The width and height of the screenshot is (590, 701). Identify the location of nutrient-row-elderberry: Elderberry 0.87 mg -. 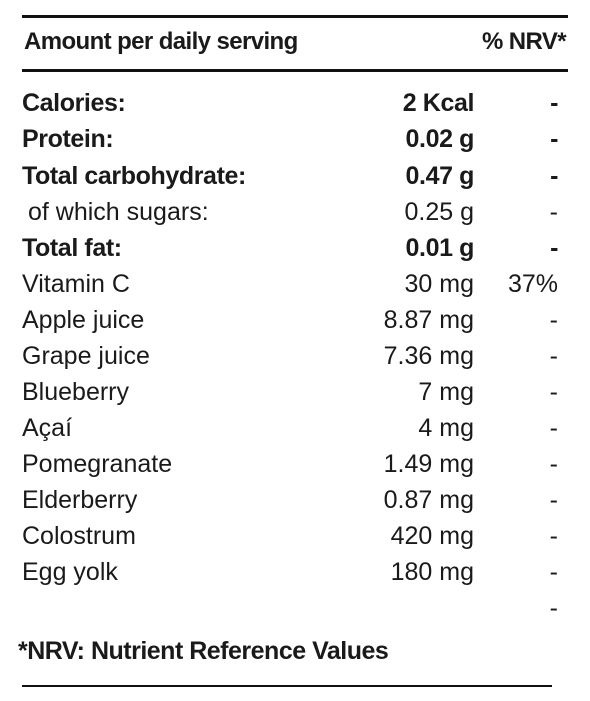
(295, 503).